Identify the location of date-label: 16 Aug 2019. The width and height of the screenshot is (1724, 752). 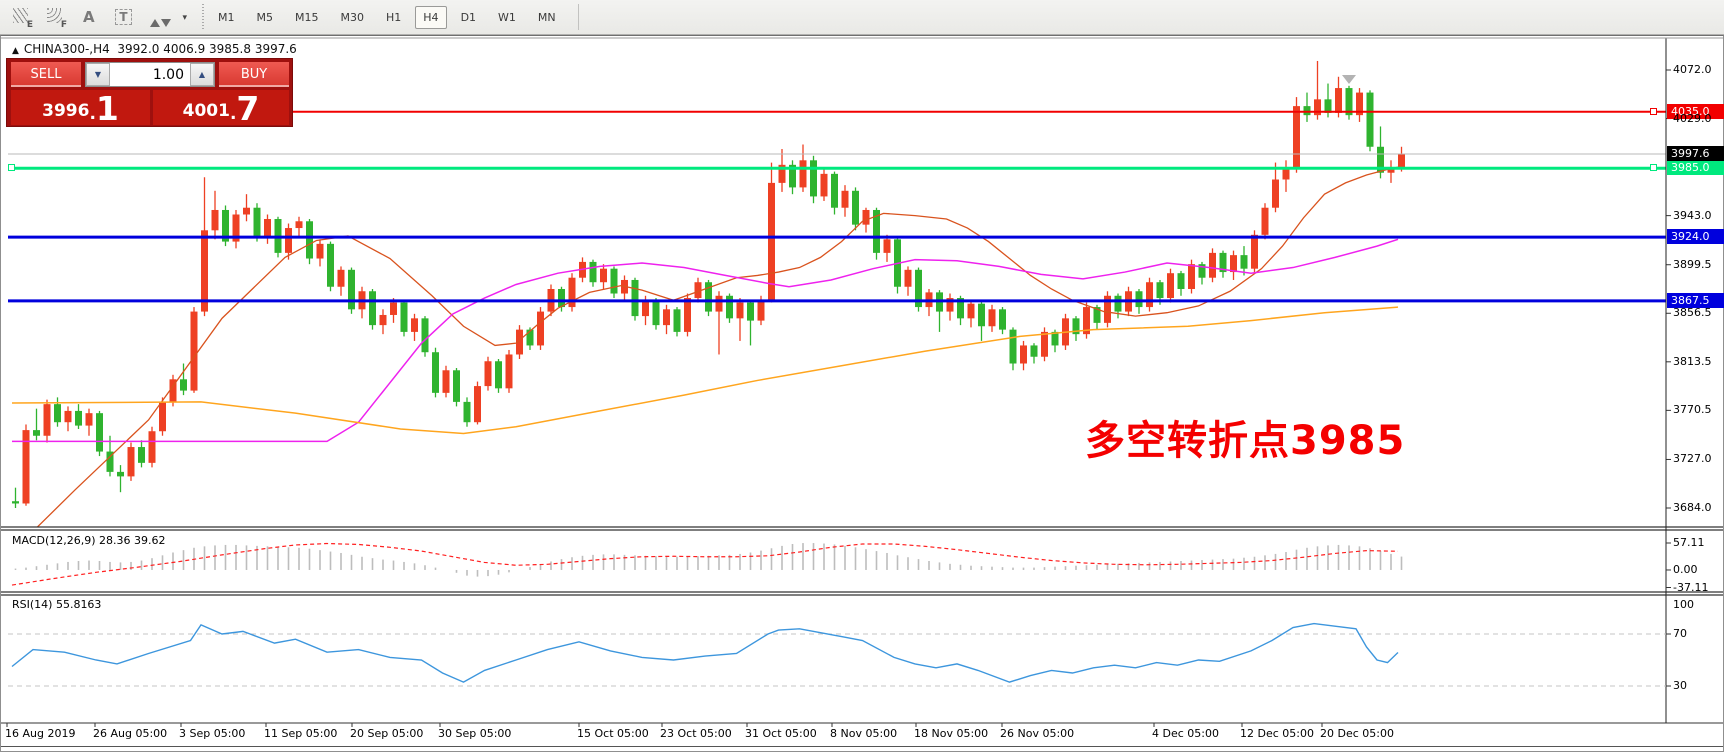
(40, 733).